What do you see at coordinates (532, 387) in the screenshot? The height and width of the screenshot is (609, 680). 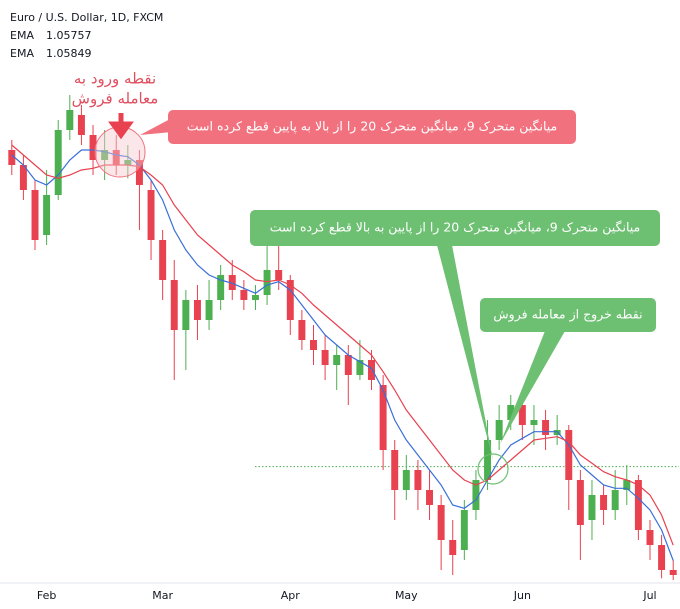 I see `exit-callout-tail` at bounding box center [532, 387].